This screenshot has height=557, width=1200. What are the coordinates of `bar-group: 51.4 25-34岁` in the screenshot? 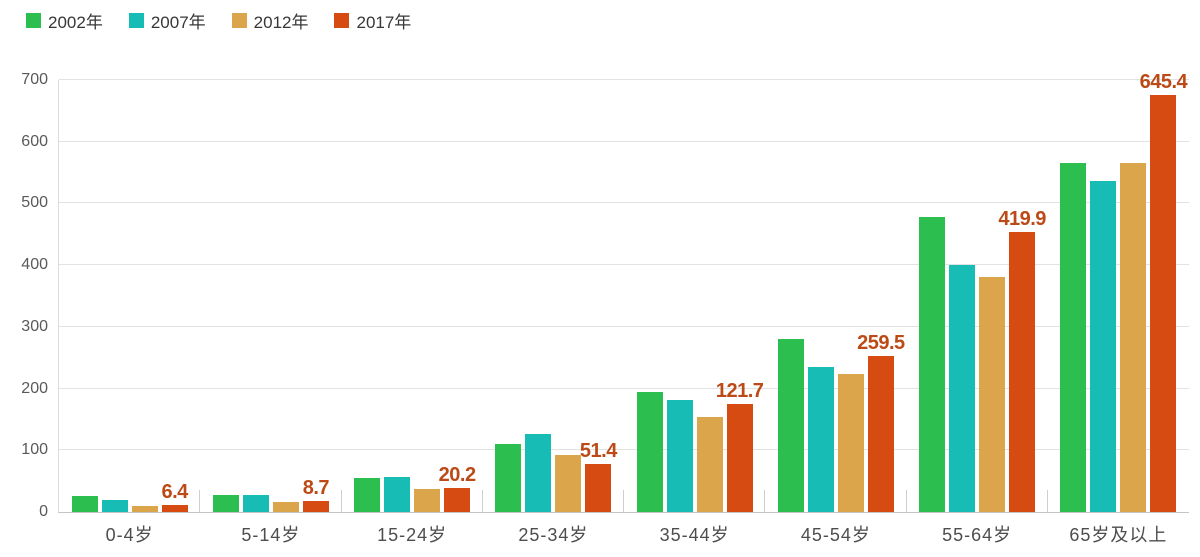 It's located at (553, 312).